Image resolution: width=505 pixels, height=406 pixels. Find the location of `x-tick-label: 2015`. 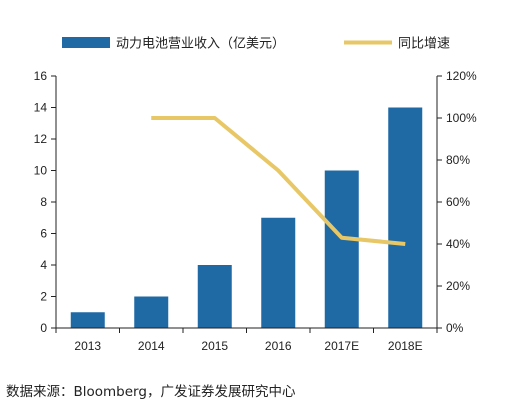

x-tick-label: 2015 is located at coordinates (214, 346).